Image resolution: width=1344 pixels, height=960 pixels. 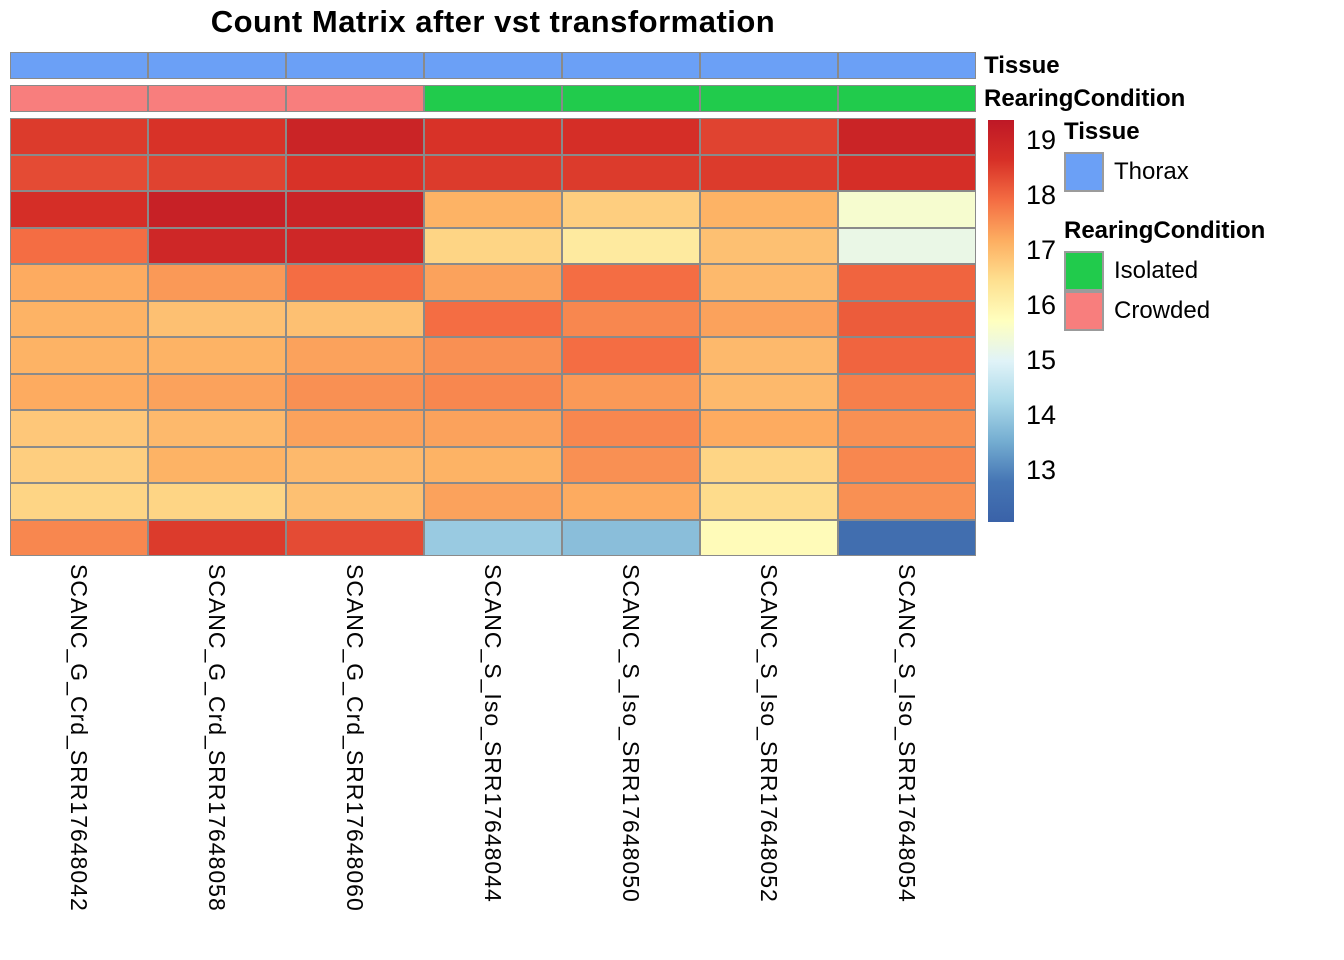 I want to click on column-label: SCANC_G_Crd_SRR17648058, so click(x=217, y=738).